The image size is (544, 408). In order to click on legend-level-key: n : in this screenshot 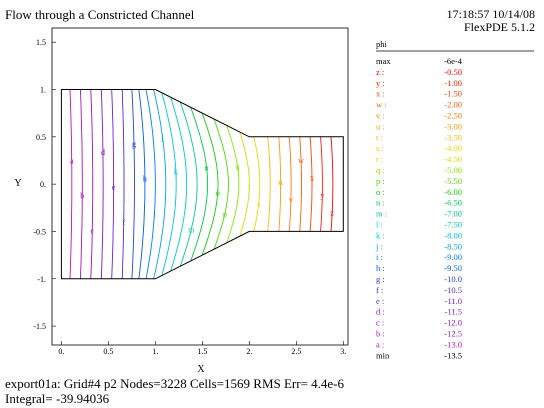, I will do `click(380, 203)`.